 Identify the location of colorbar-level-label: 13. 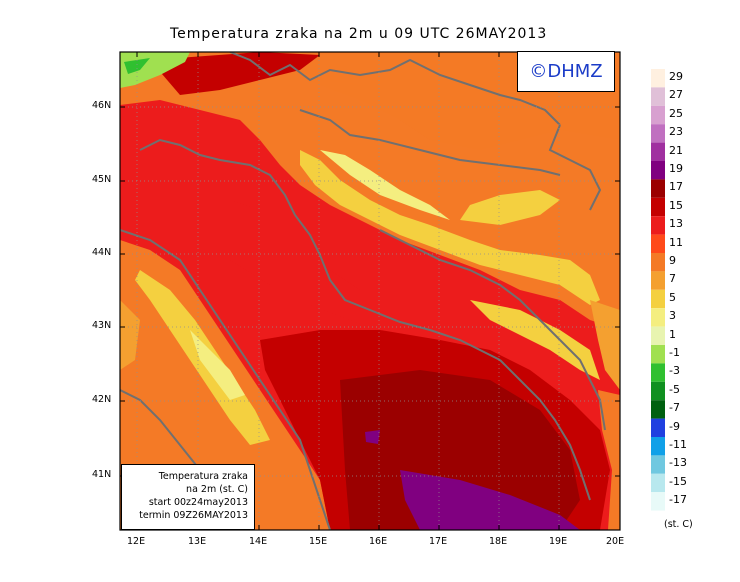
(676, 224).